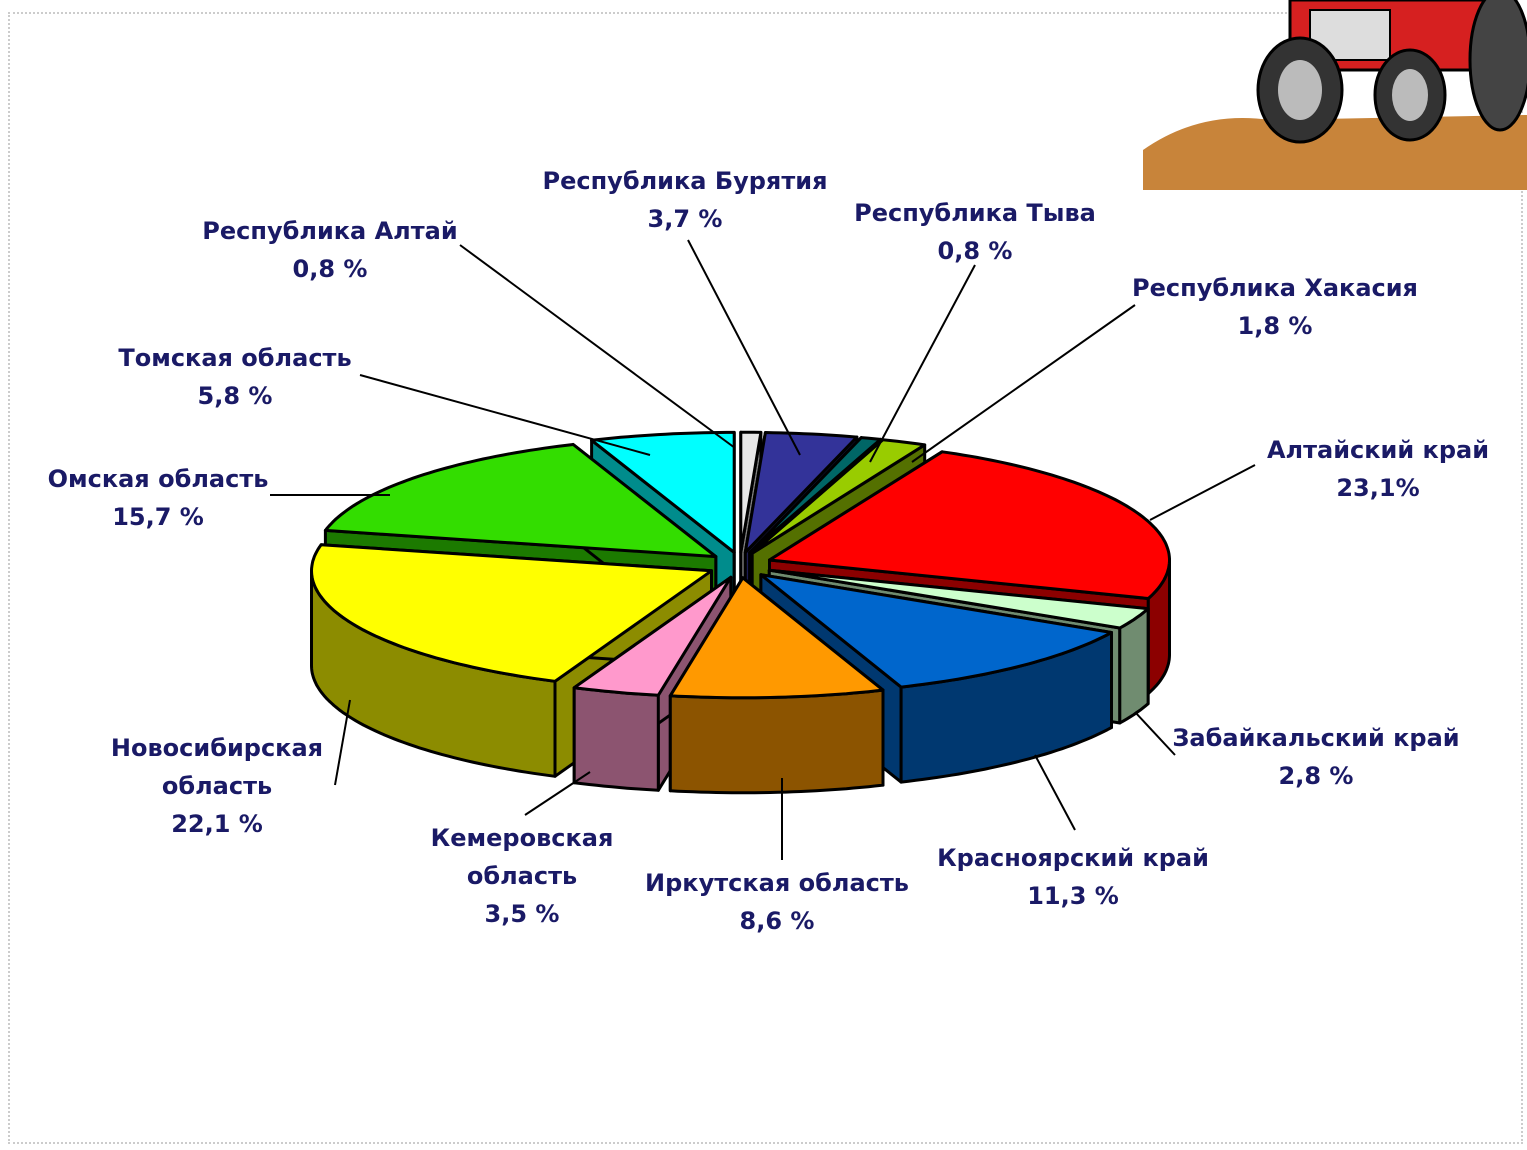 The height and width of the screenshot is (1150, 1527). I want to click on data-label: Алтайский край 23,1%, so click(1352, 469).